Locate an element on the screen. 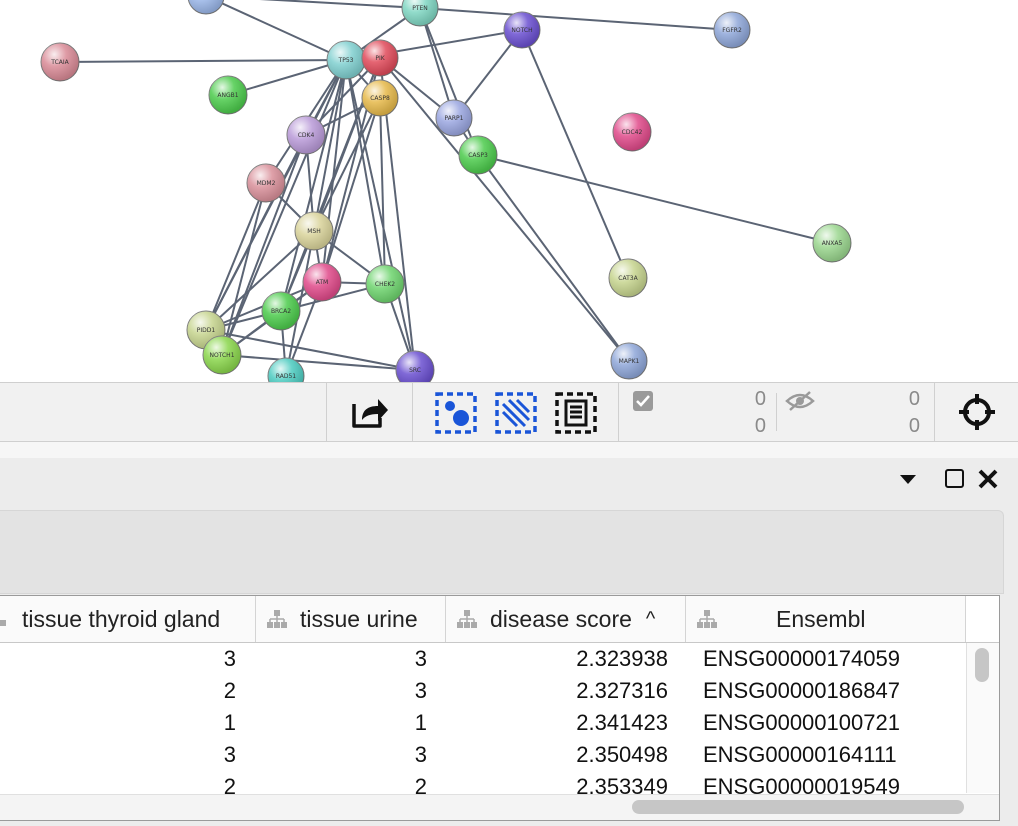  panel-float-button is located at coordinates (955, 481).